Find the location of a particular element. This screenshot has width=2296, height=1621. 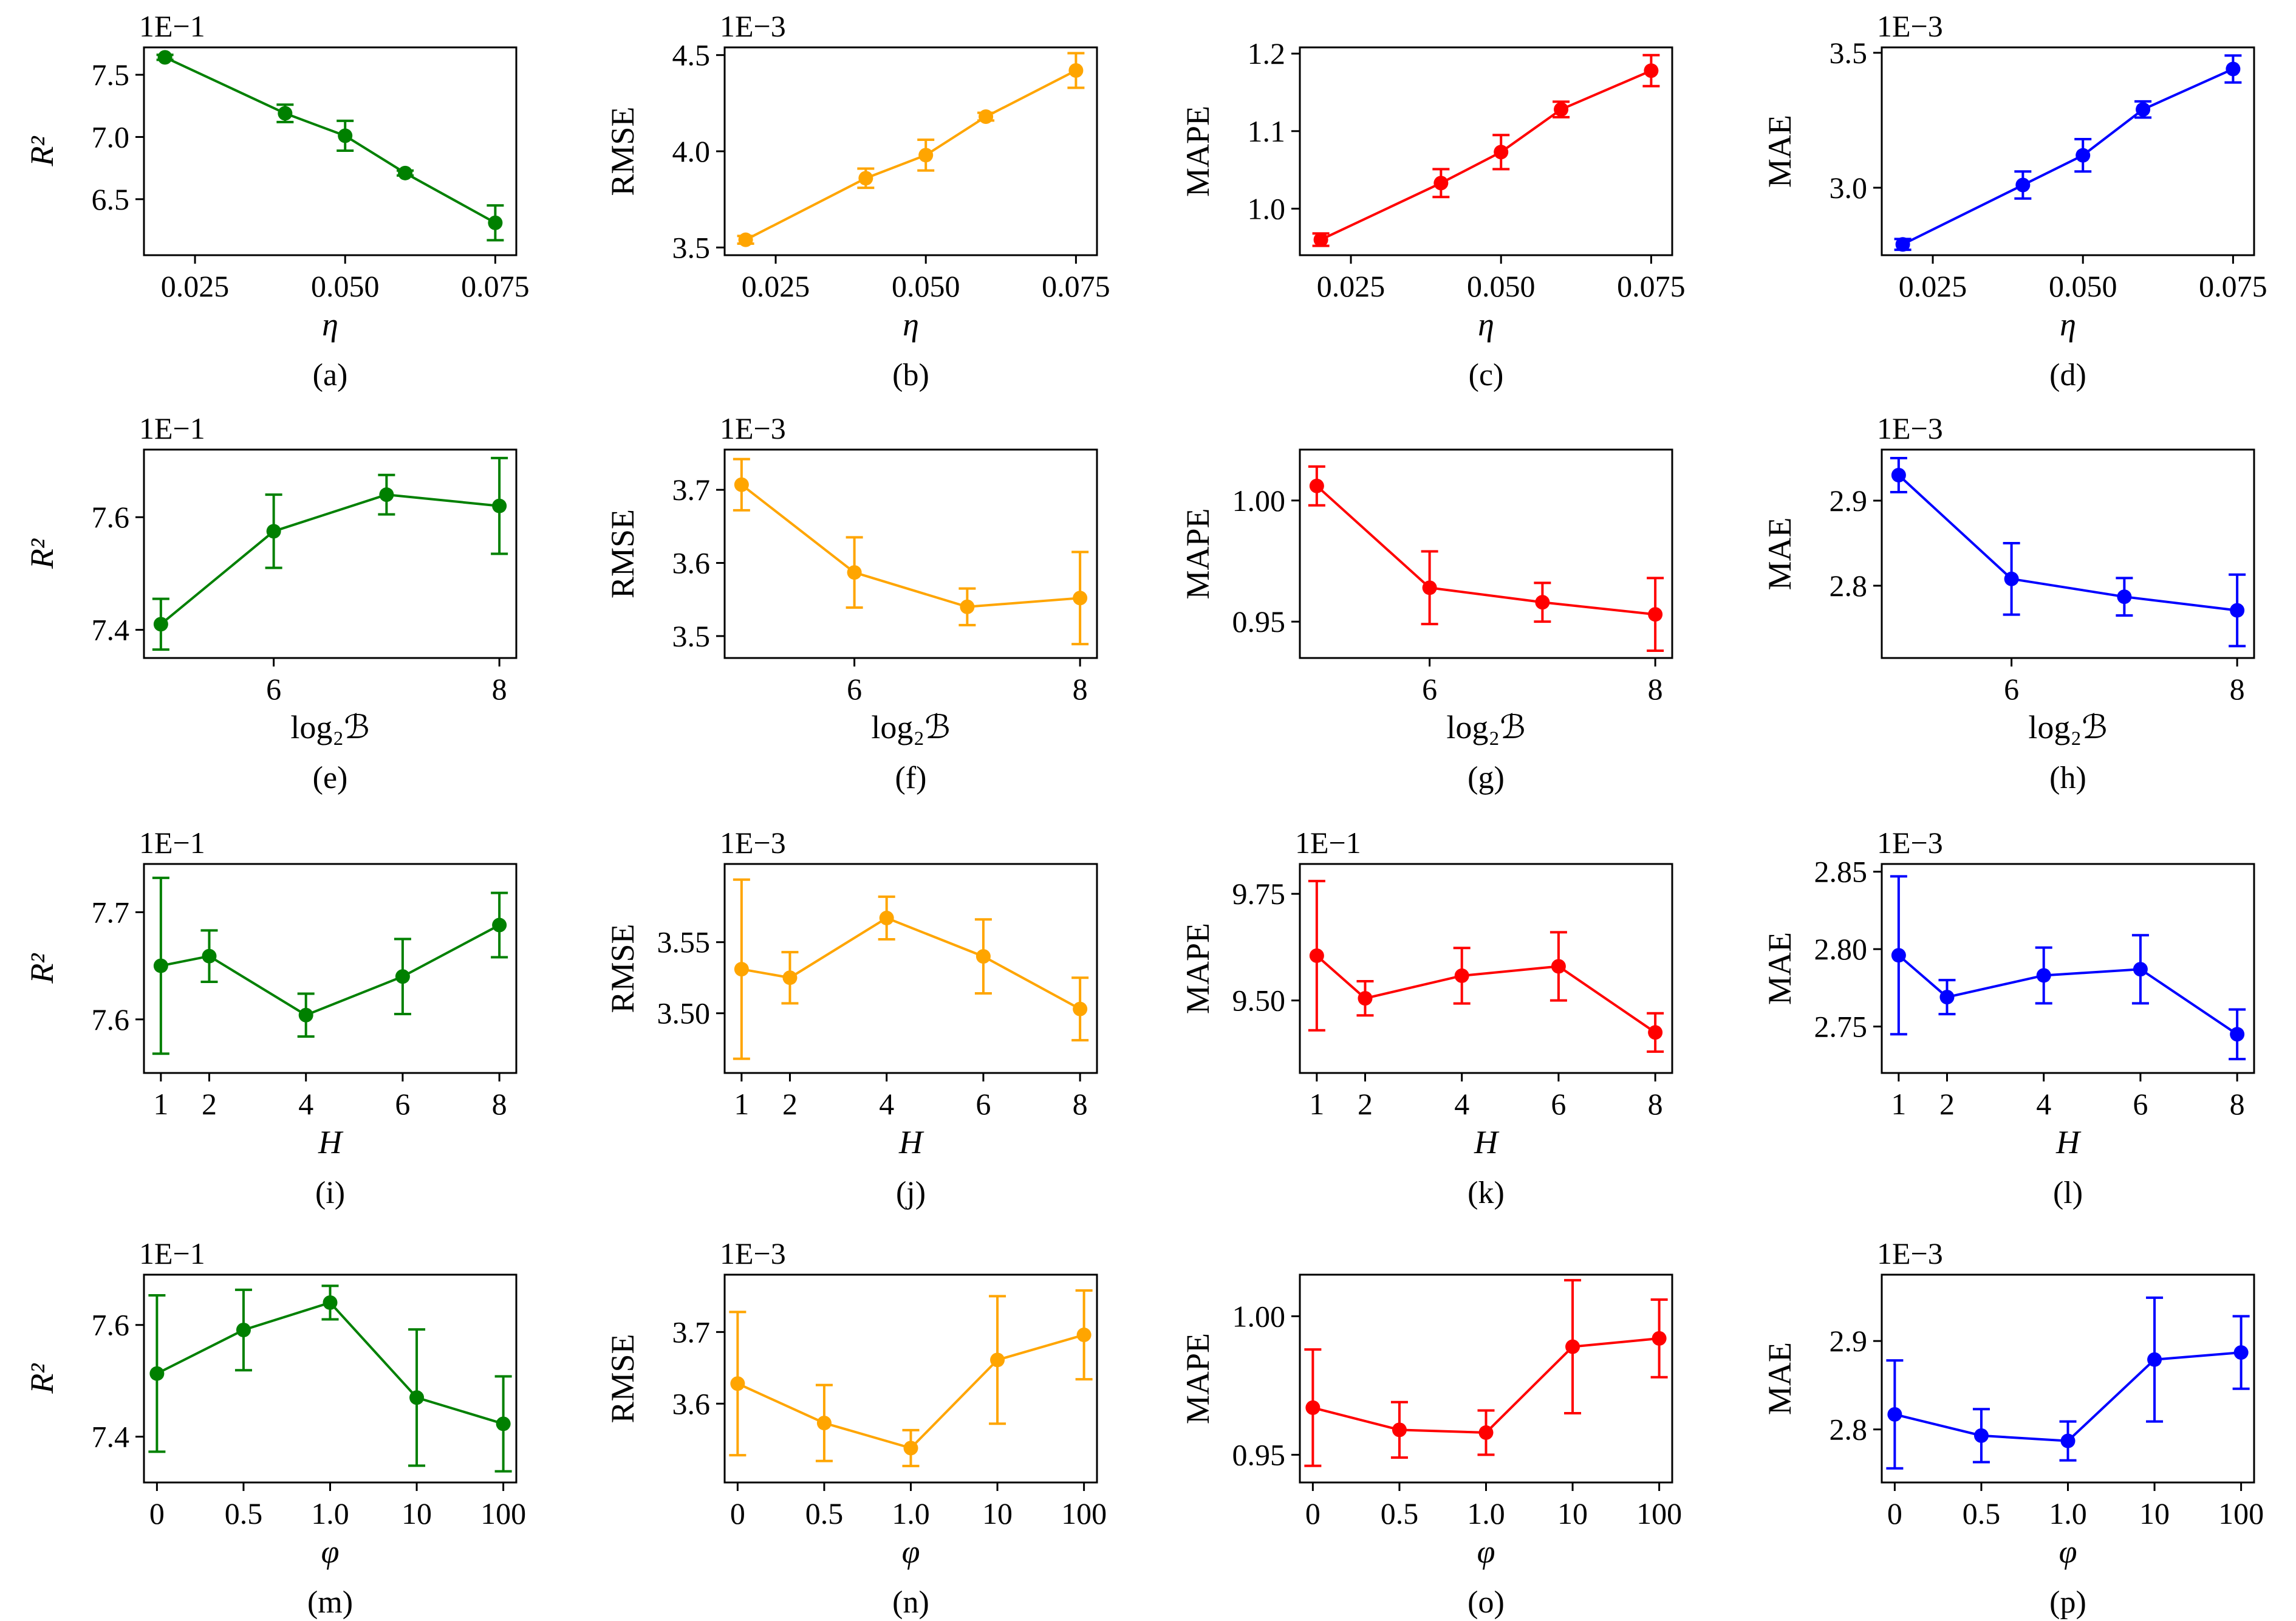

x-tick-label: 1 is located at coordinates (741, 1104).